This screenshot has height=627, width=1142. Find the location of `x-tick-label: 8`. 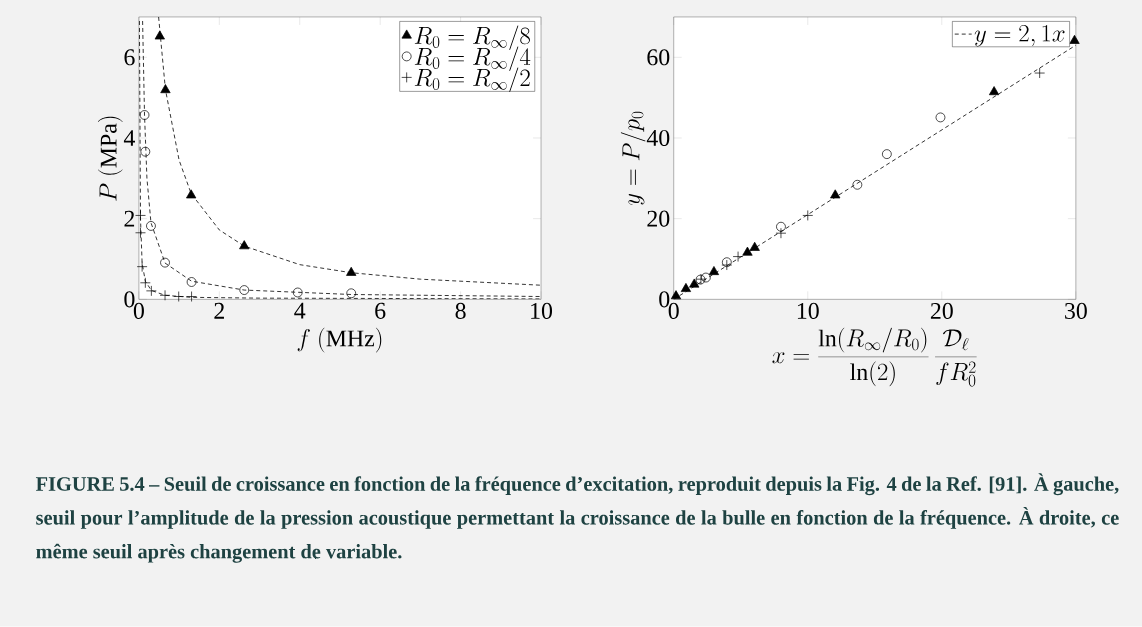

x-tick-label: 8 is located at coordinates (460, 311).